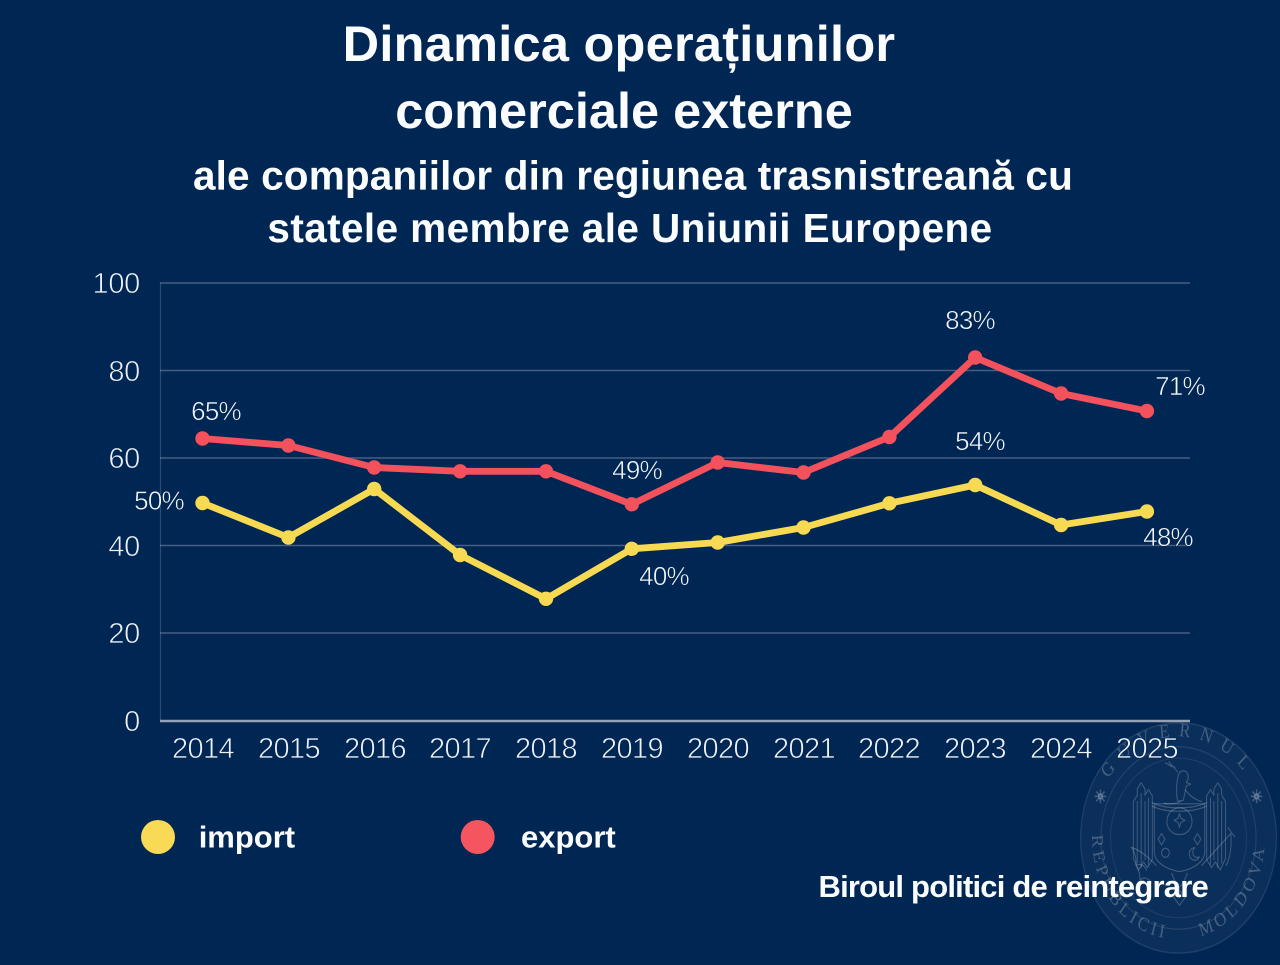 This screenshot has width=1280, height=965. Describe the element at coordinates (289, 749) in the screenshot. I see `svg-text: 2015` at that location.